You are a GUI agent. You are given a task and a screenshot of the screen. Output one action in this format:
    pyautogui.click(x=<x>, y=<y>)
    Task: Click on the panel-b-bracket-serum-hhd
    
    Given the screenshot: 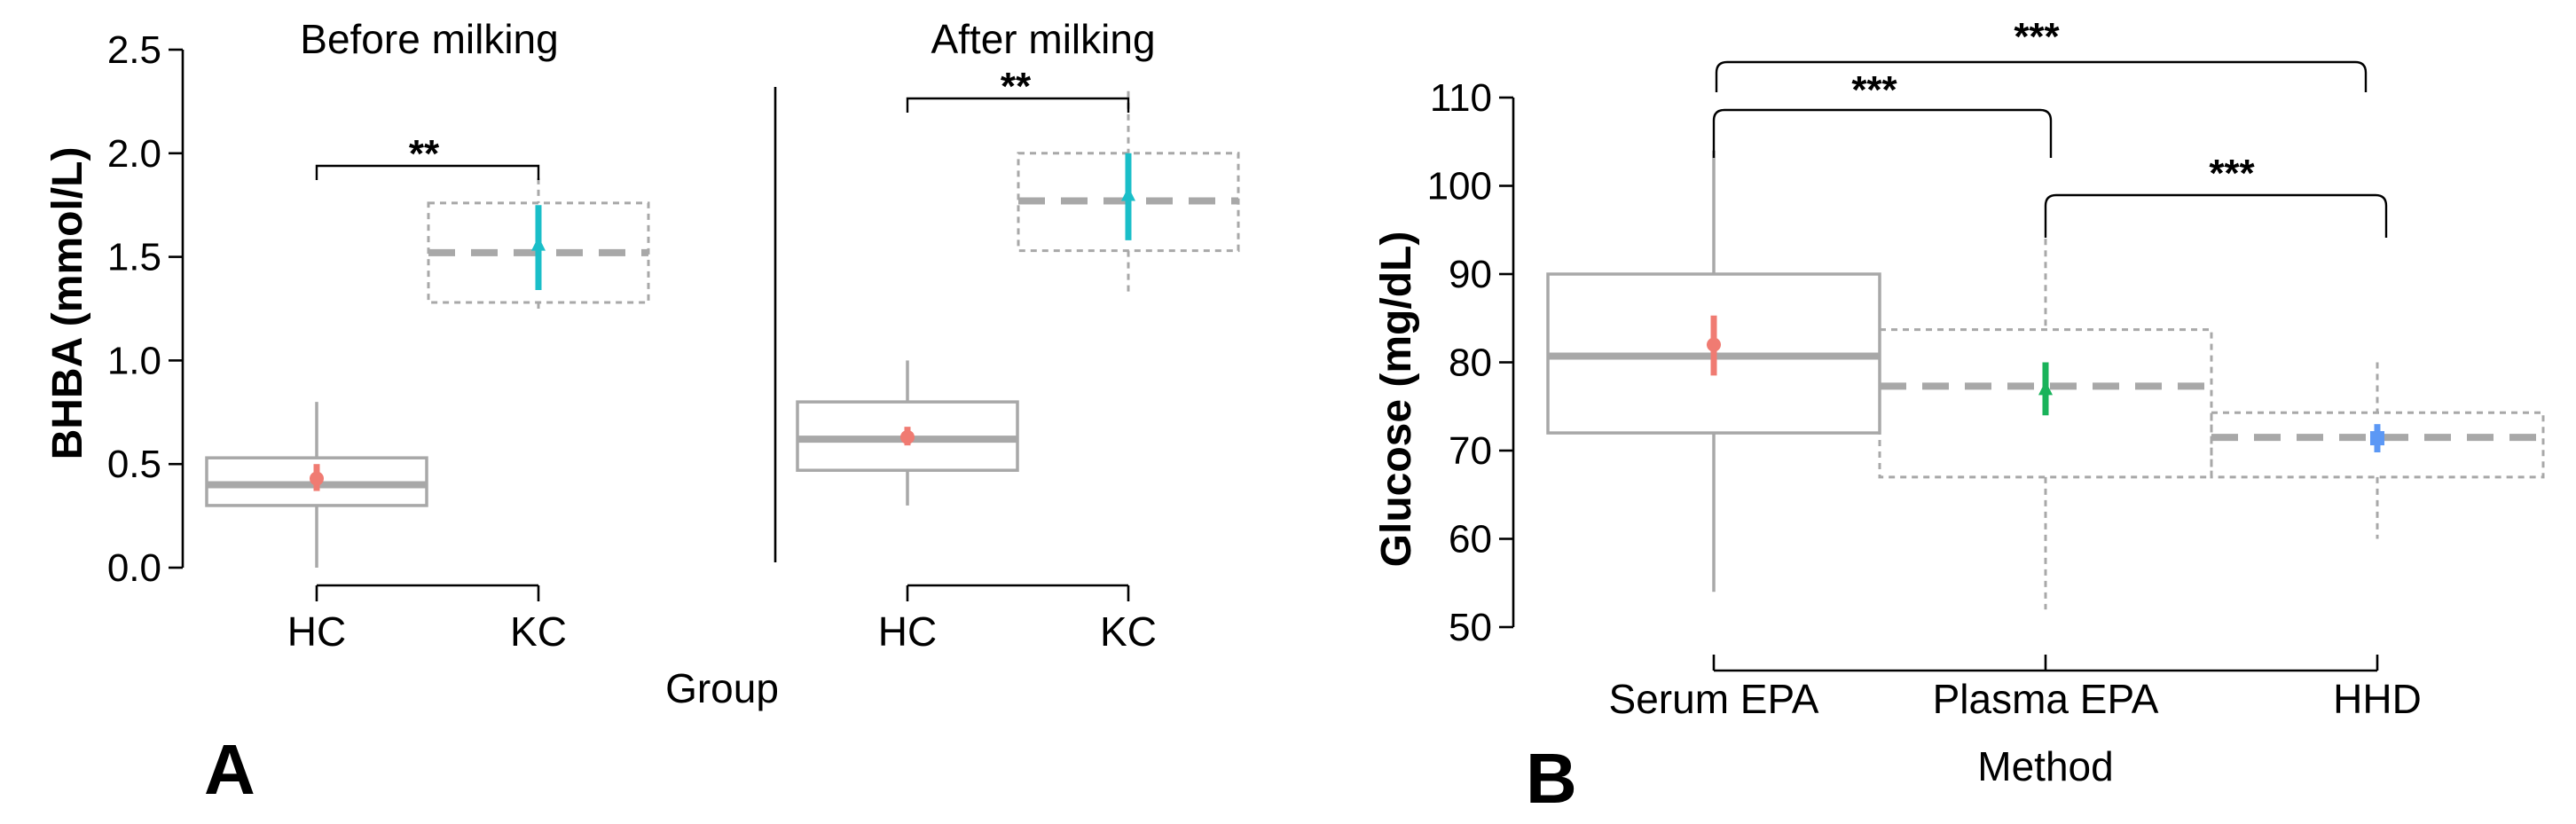 What is the action you would take?
    pyautogui.click(x=2041, y=76)
    